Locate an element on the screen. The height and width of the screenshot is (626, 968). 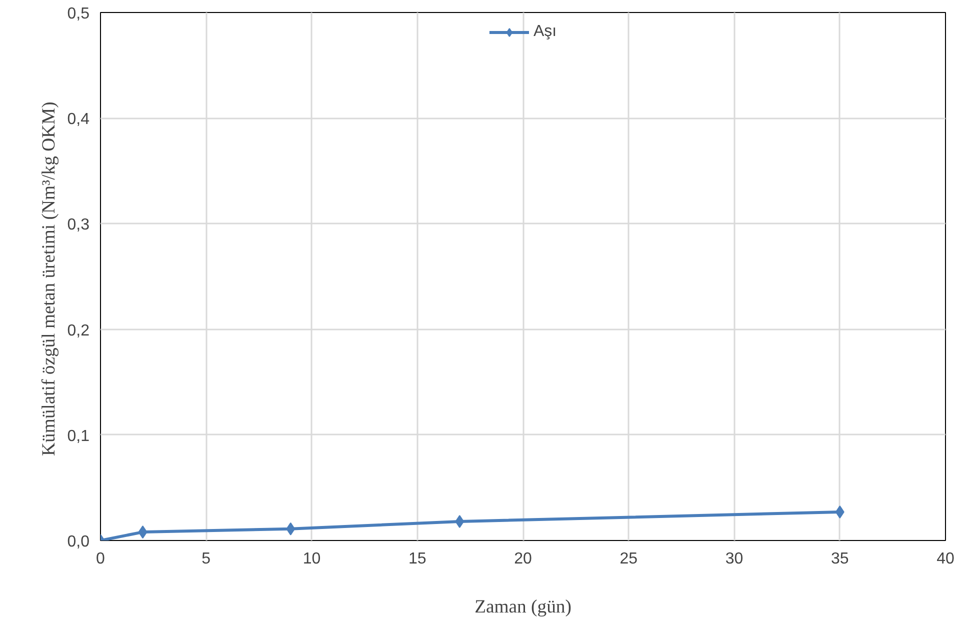
x-tick-label: 40 is located at coordinates (945, 559).